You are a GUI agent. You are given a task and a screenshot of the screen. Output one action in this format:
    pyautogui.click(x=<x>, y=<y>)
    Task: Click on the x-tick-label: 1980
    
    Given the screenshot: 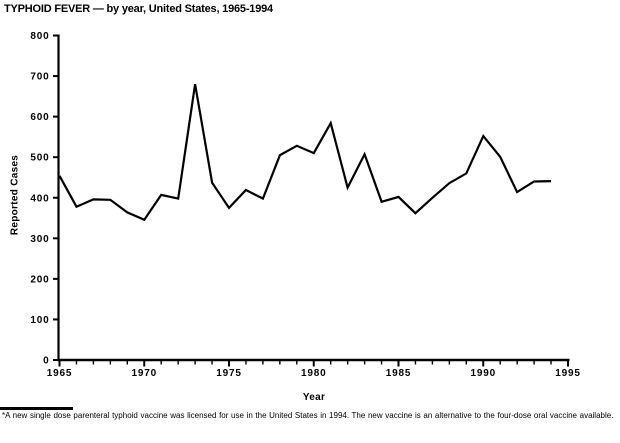 What is the action you would take?
    pyautogui.click(x=313, y=373)
    